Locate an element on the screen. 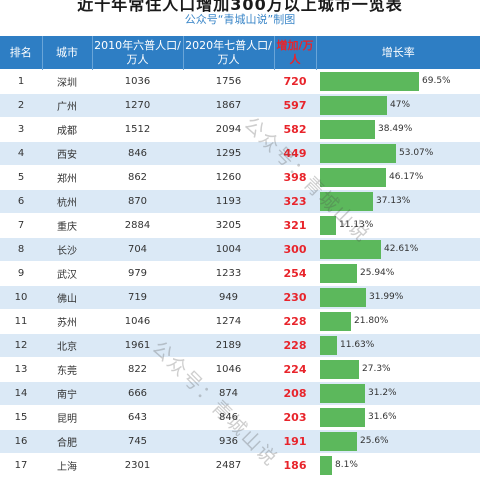  cell-city: 北京 is located at coordinates (67, 345).